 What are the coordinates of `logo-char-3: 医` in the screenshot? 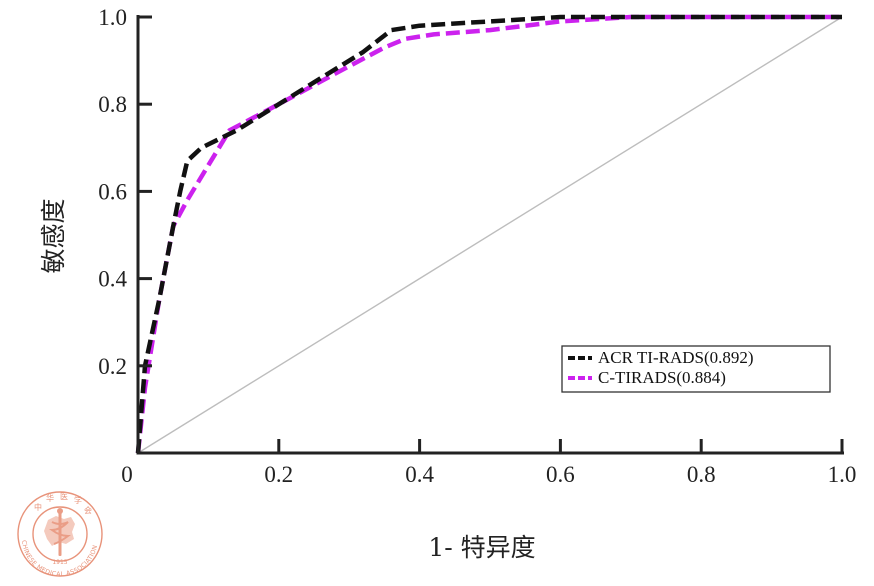 It's located at (64, 496).